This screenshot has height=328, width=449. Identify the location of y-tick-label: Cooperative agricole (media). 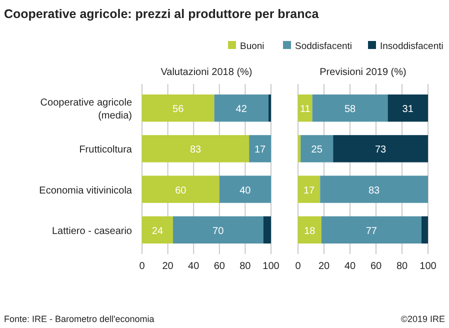
(86, 110).